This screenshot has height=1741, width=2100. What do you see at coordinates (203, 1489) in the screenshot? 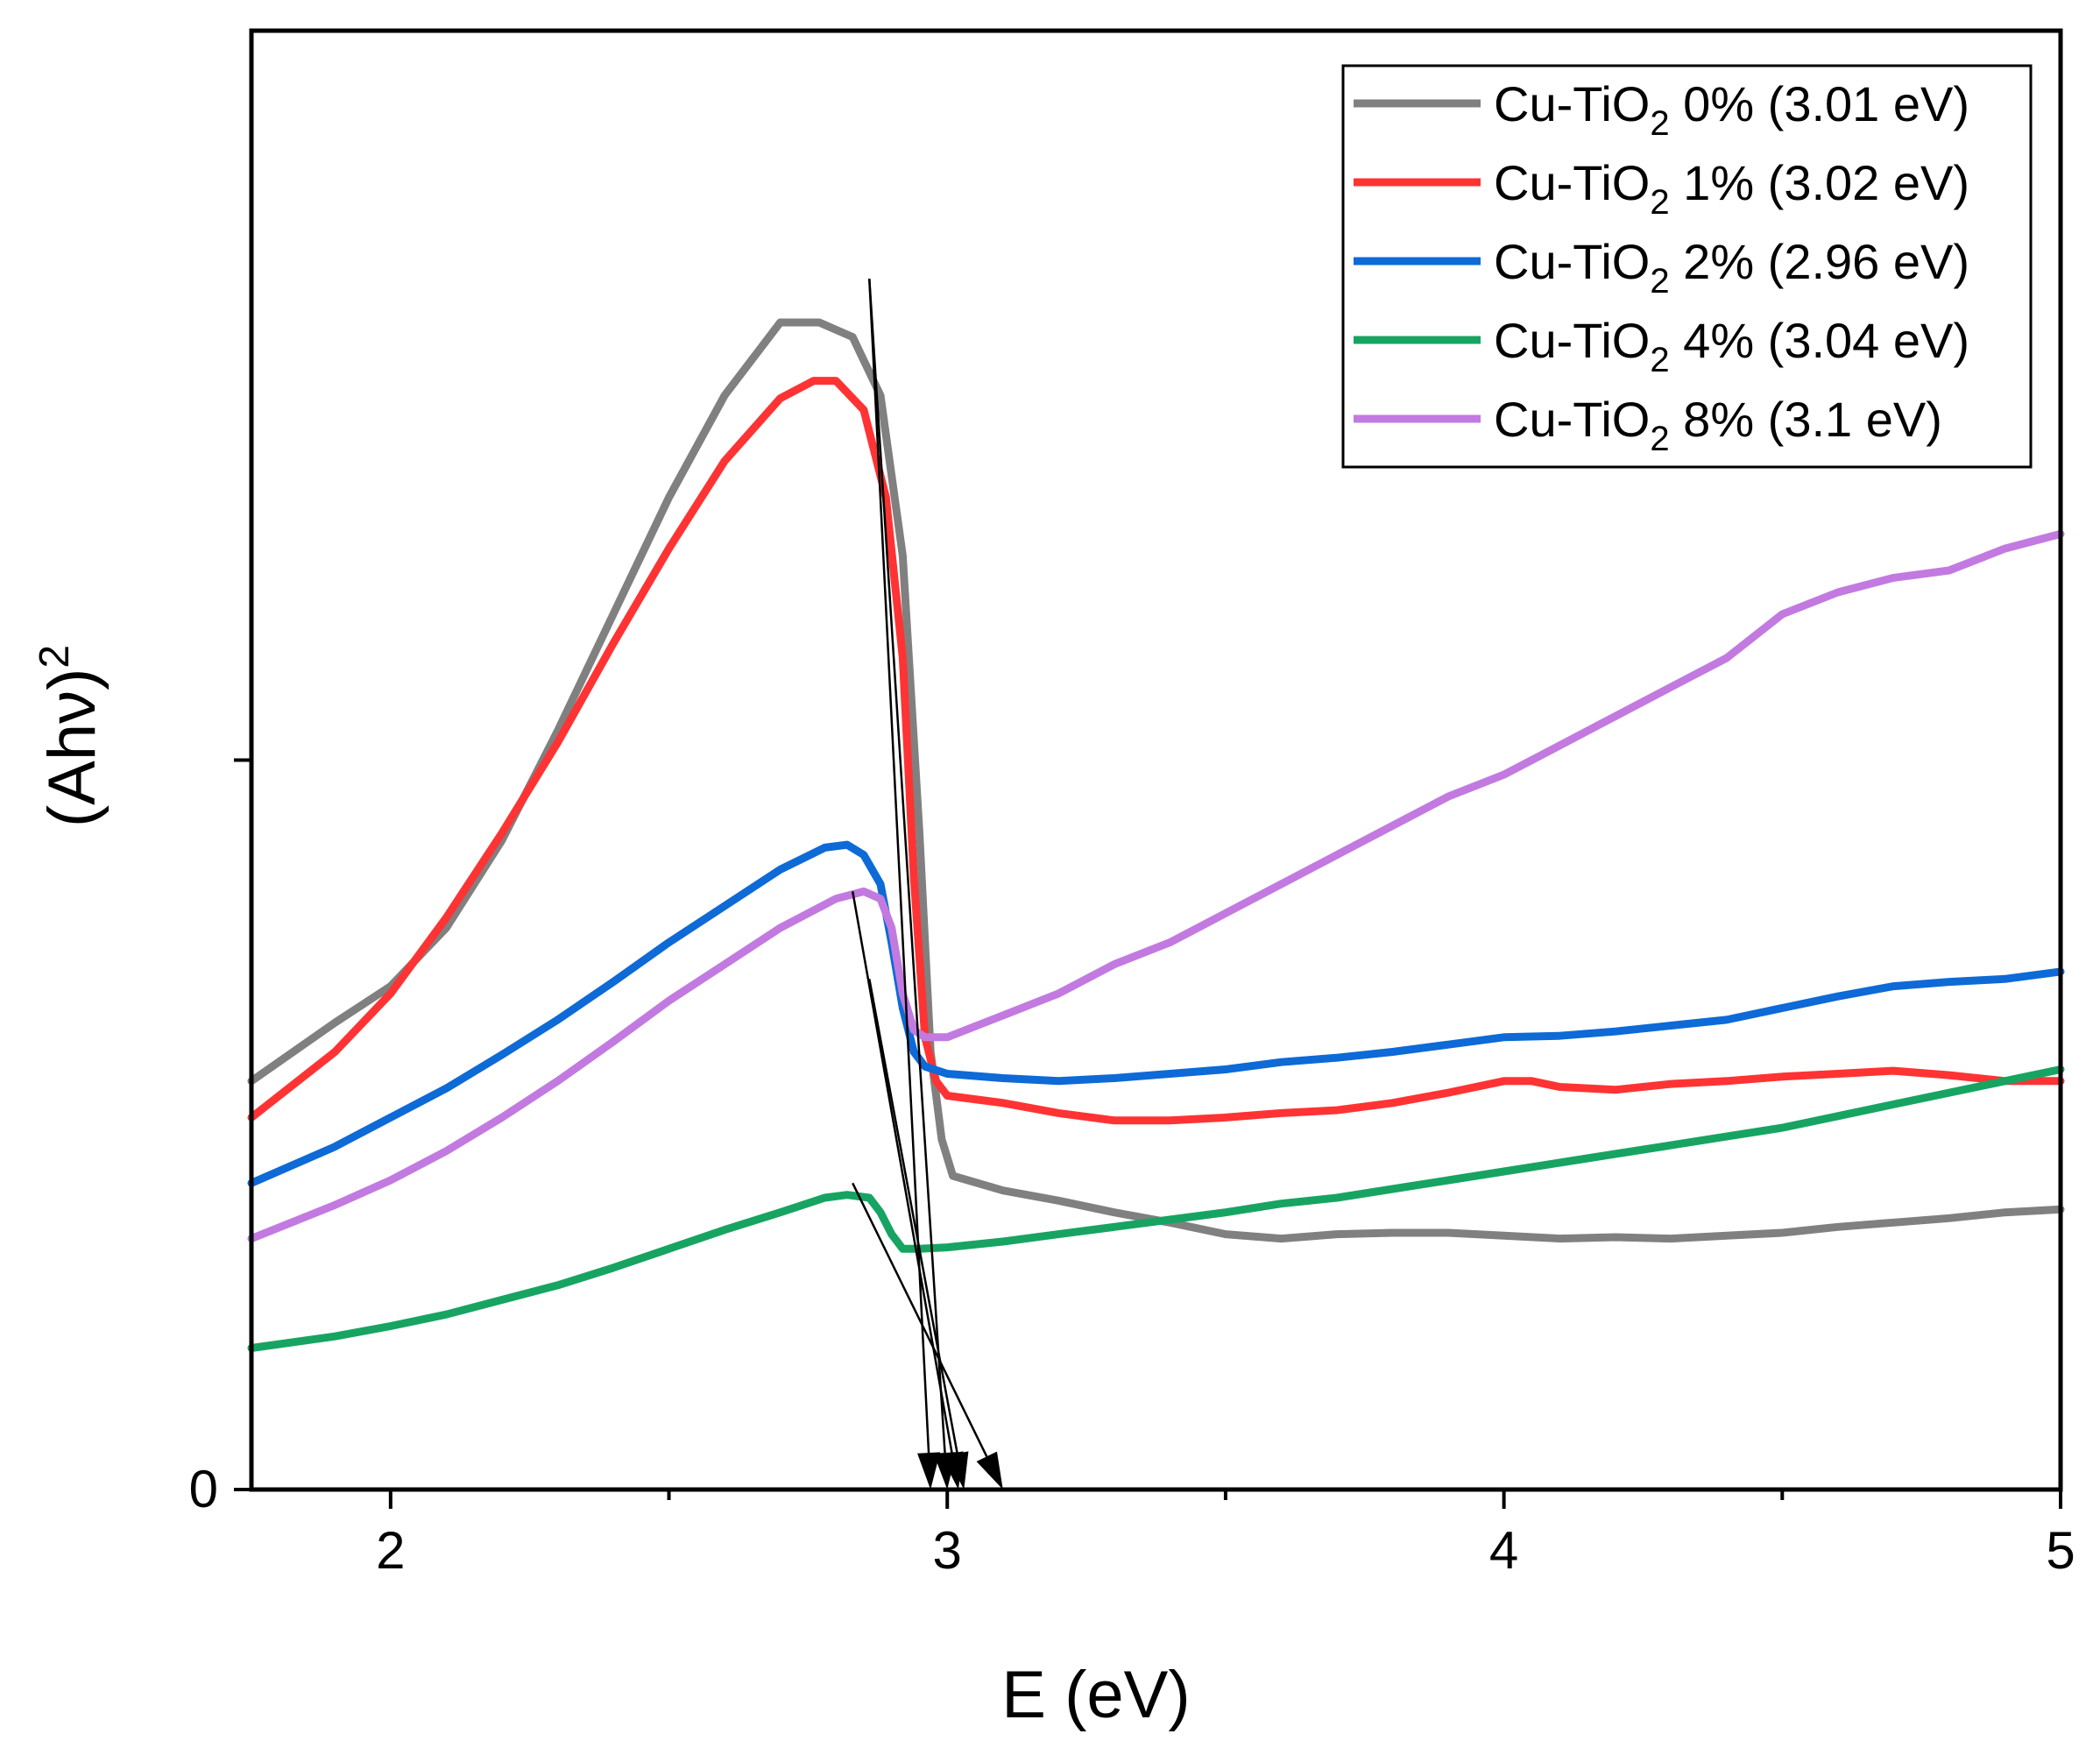
I see `y-tick-label-0: 0` at bounding box center [203, 1489].